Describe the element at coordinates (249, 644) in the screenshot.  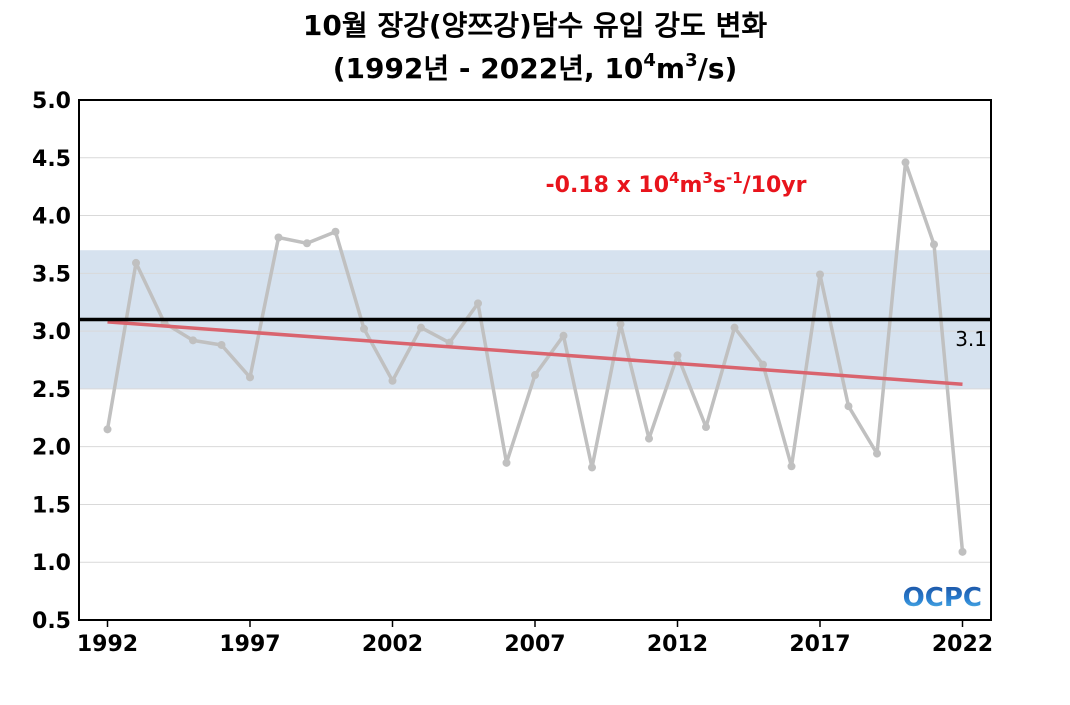
I see `x-tick-label: 1997` at that location.